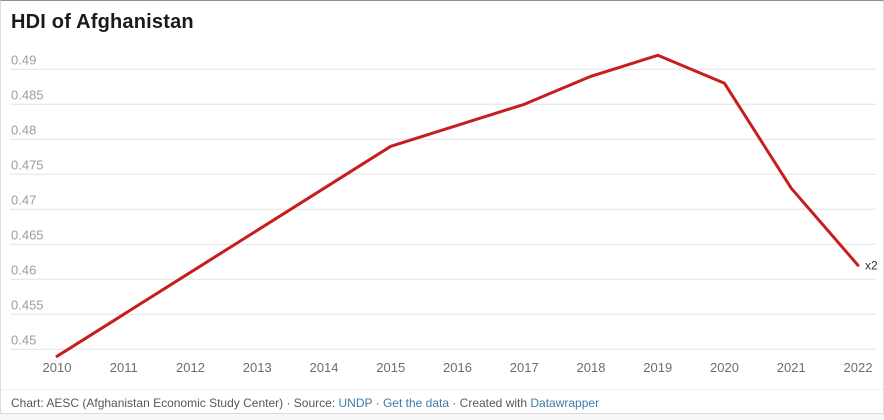 Image resolution: width=884 pixels, height=420 pixels. What do you see at coordinates (57, 367) in the screenshot?
I see `x-tick-label: 2010` at bounding box center [57, 367].